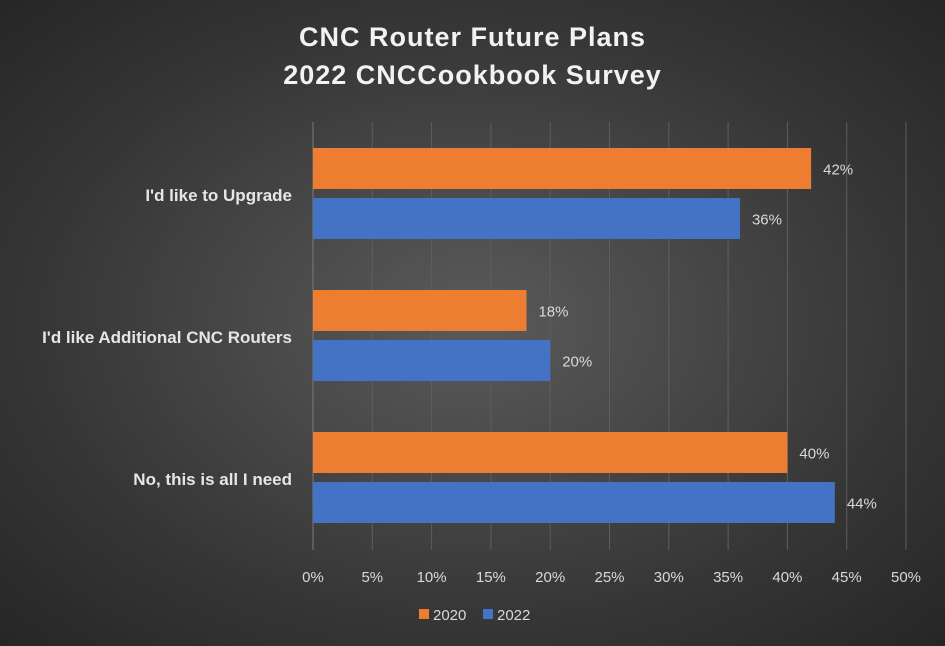 This screenshot has height=646, width=945. I want to click on legend-swatch-2022, so click(488, 614).